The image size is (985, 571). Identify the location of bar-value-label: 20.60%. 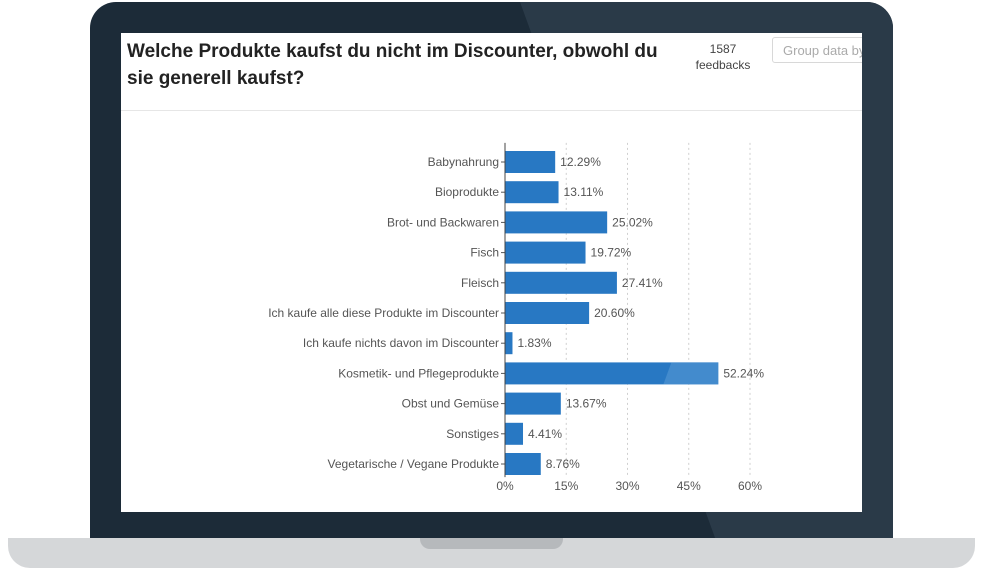
(614, 313).